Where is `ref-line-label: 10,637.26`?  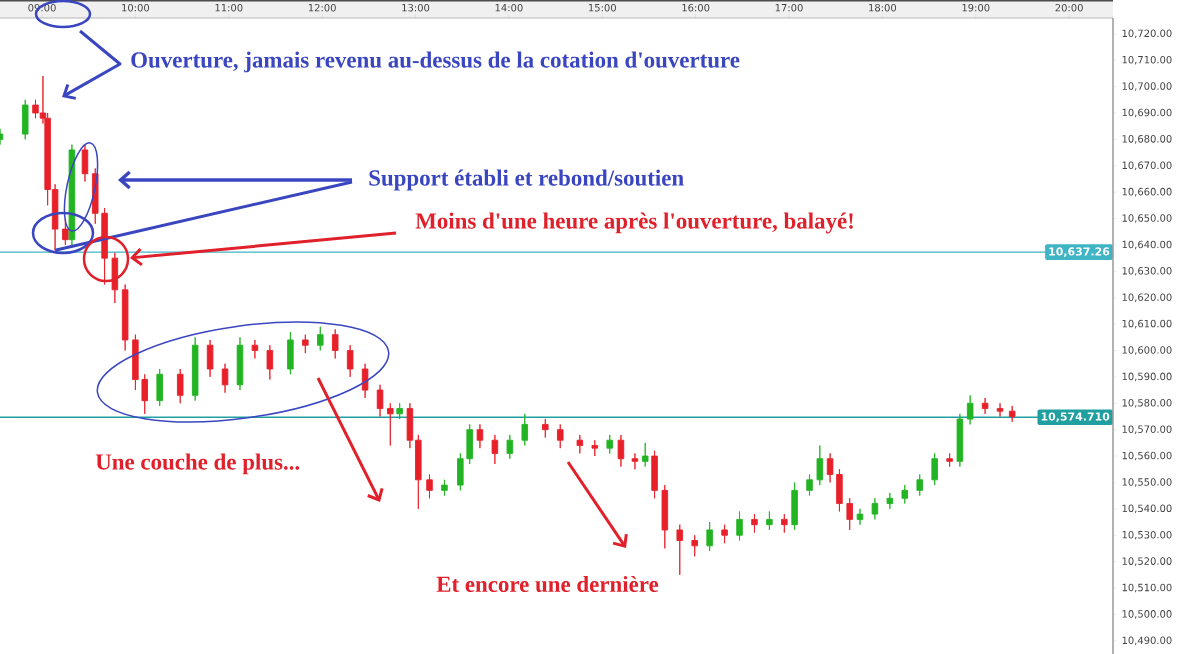 ref-line-label: 10,637.26 is located at coordinates (1079, 252).